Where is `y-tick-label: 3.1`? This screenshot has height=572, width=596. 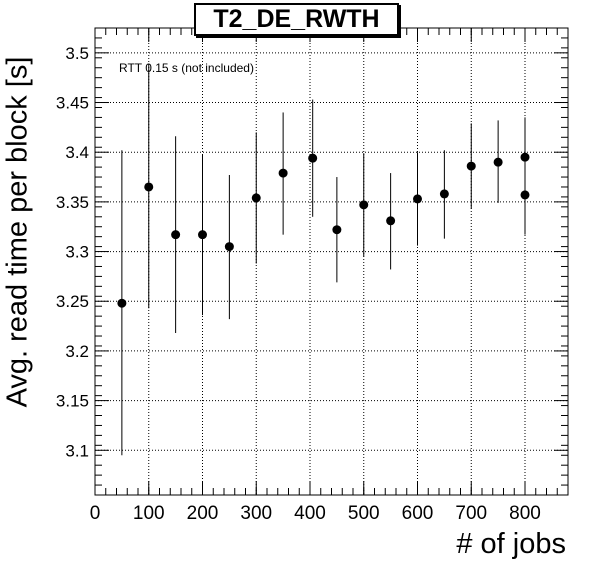 y-tick-label: 3.1 is located at coordinates (77, 450).